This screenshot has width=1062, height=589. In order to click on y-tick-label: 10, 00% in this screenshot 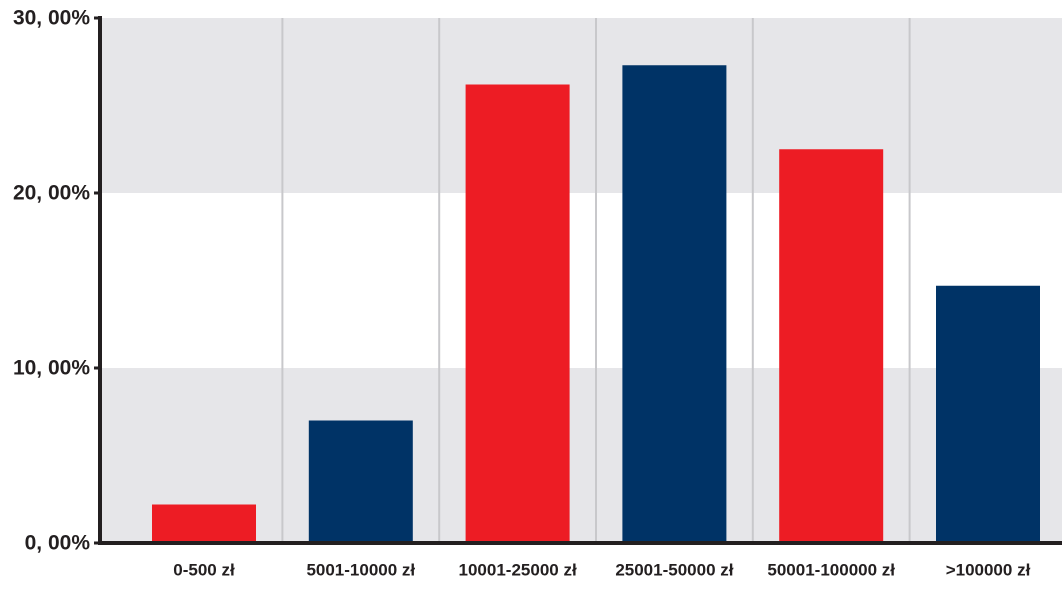, I will do `click(51, 368)`.